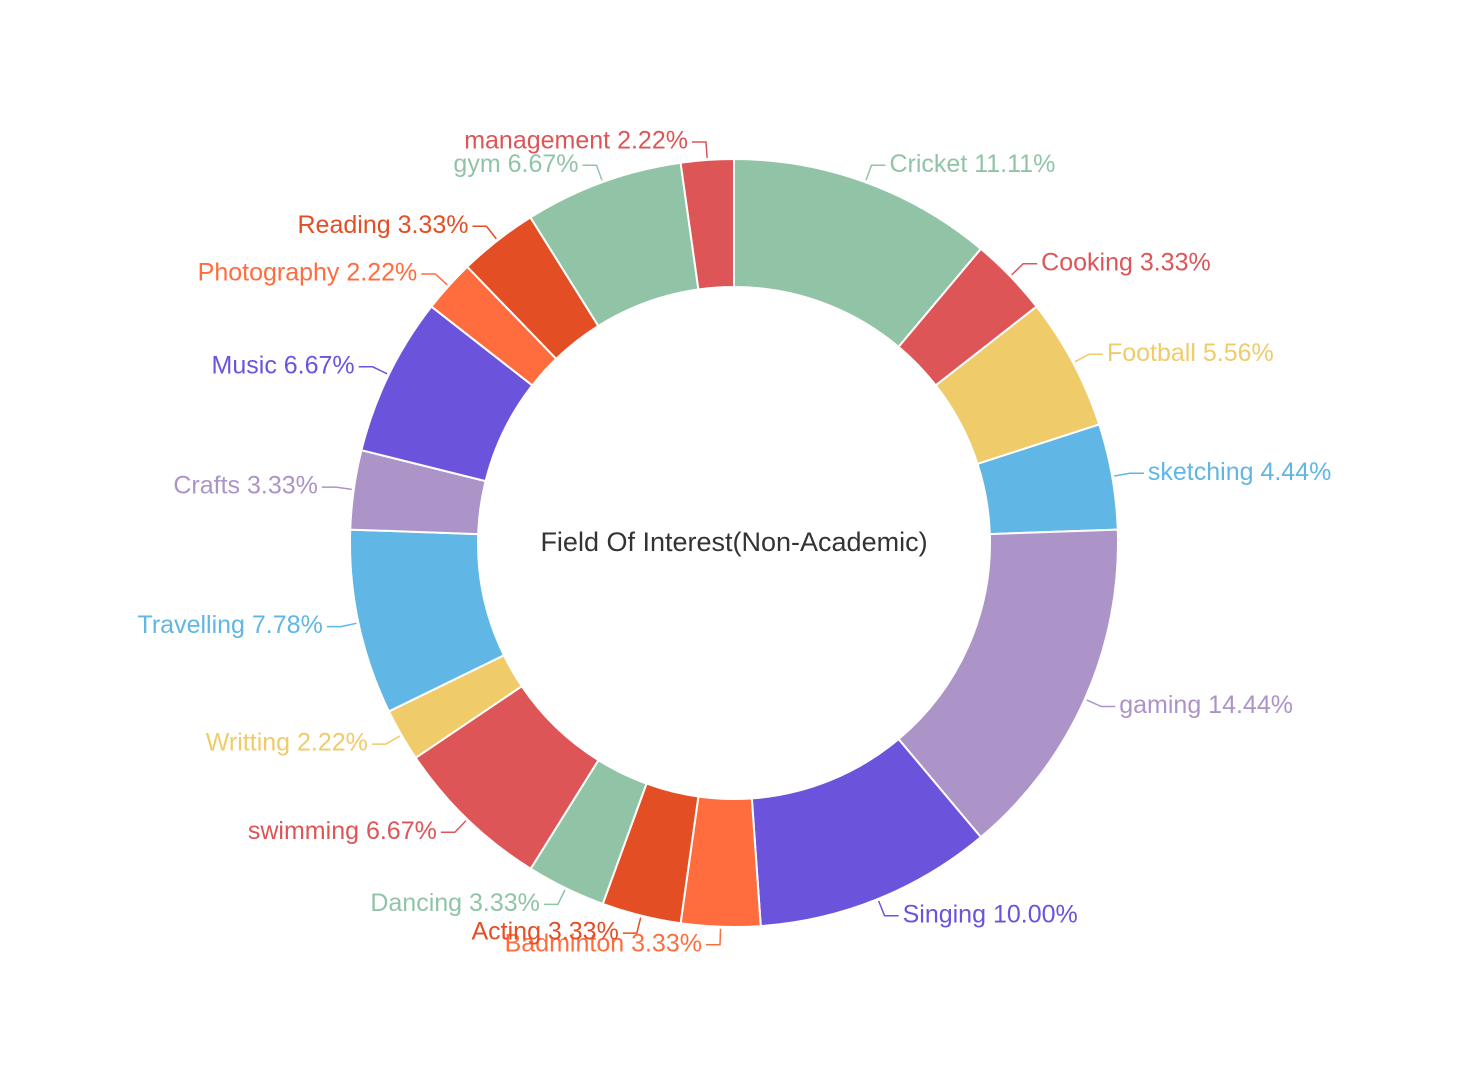  What do you see at coordinates (973, 164) in the screenshot?
I see `slice-label-cricket: Cricket 11.11%` at bounding box center [973, 164].